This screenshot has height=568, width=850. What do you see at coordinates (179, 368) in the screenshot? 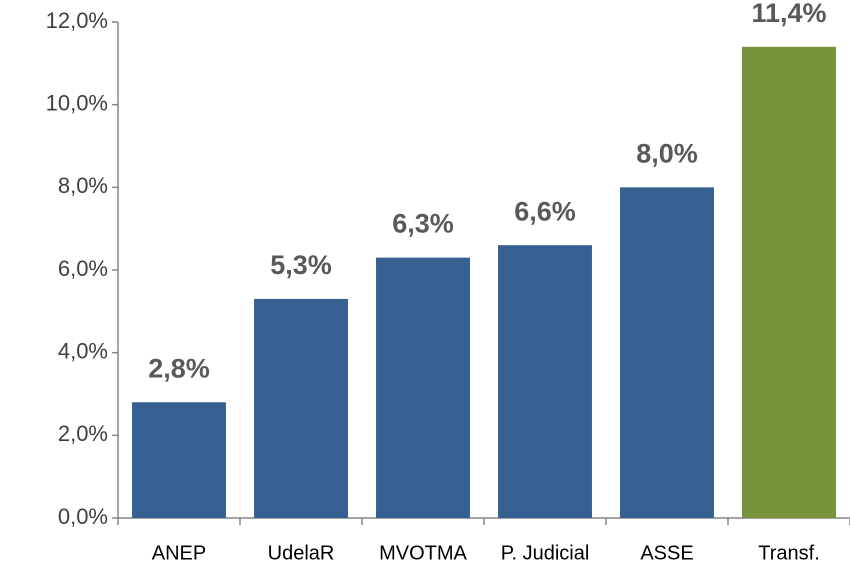
I see `value-label: 2,8%` at bounding box center [179, 368].